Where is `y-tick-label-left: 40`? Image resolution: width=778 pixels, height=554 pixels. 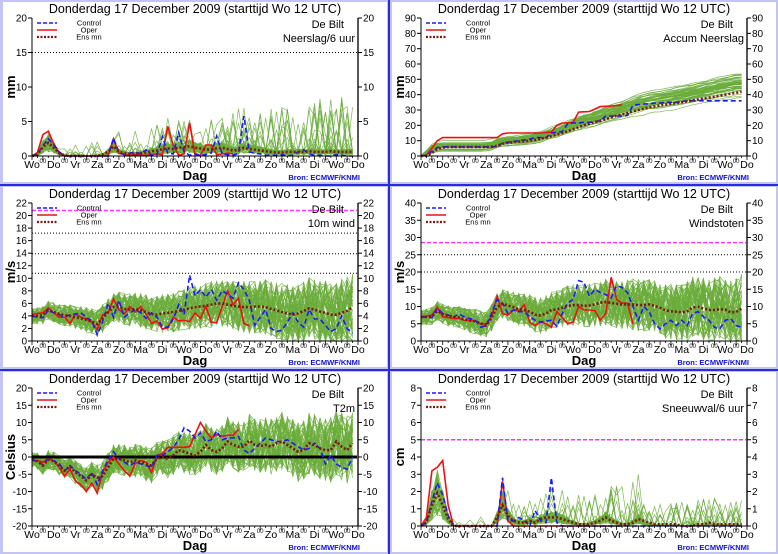 y-tick-label-left: 40 is located at coordinates (411, 95).